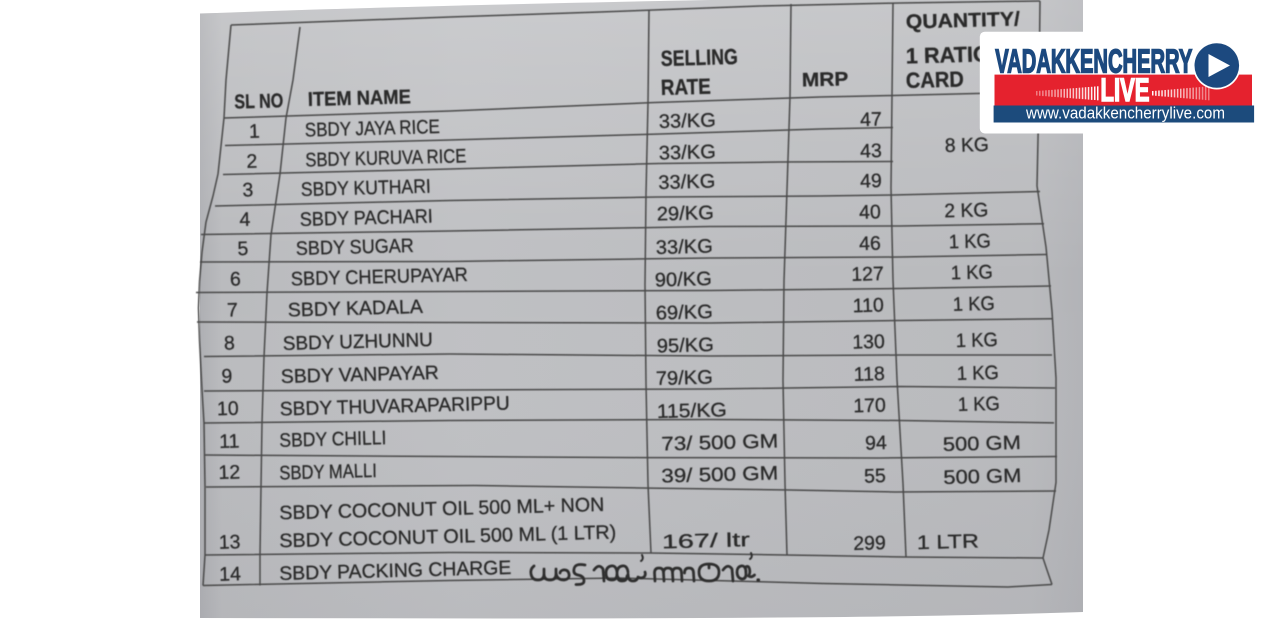 The height and width of the screenshot is (636, 1280). Describe the element at coordinates (871, 151) in the screenshot. I see `svg-text: 43` at that location.